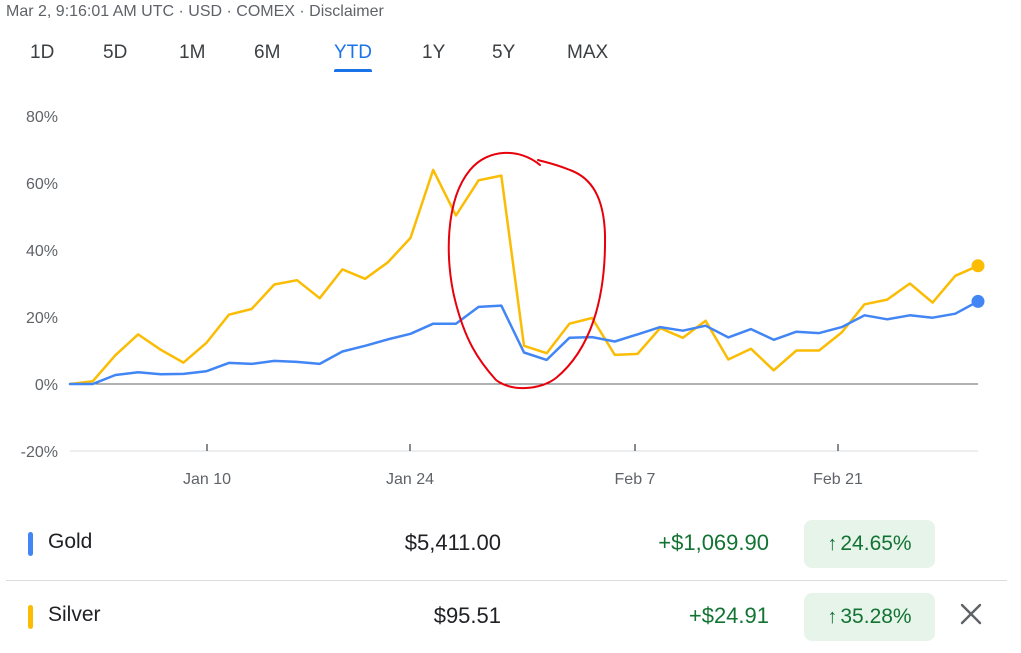  I want to click on x-tick-label: Feb 7, so click(635, 479).